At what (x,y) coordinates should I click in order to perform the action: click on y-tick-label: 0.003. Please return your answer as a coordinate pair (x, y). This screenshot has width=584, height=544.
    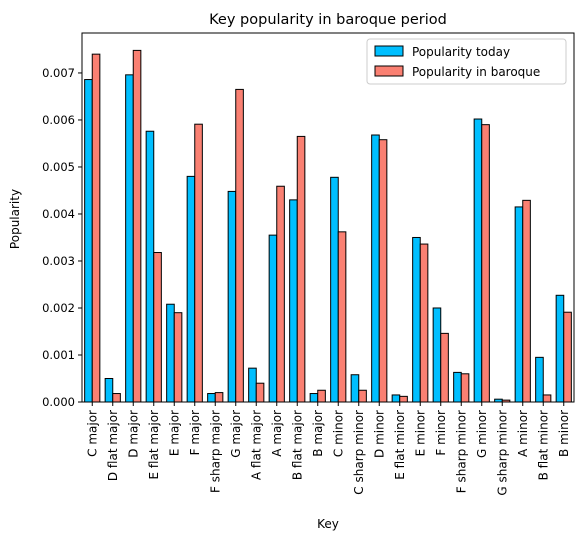
    Looking at the image, I should click on (58, 261).